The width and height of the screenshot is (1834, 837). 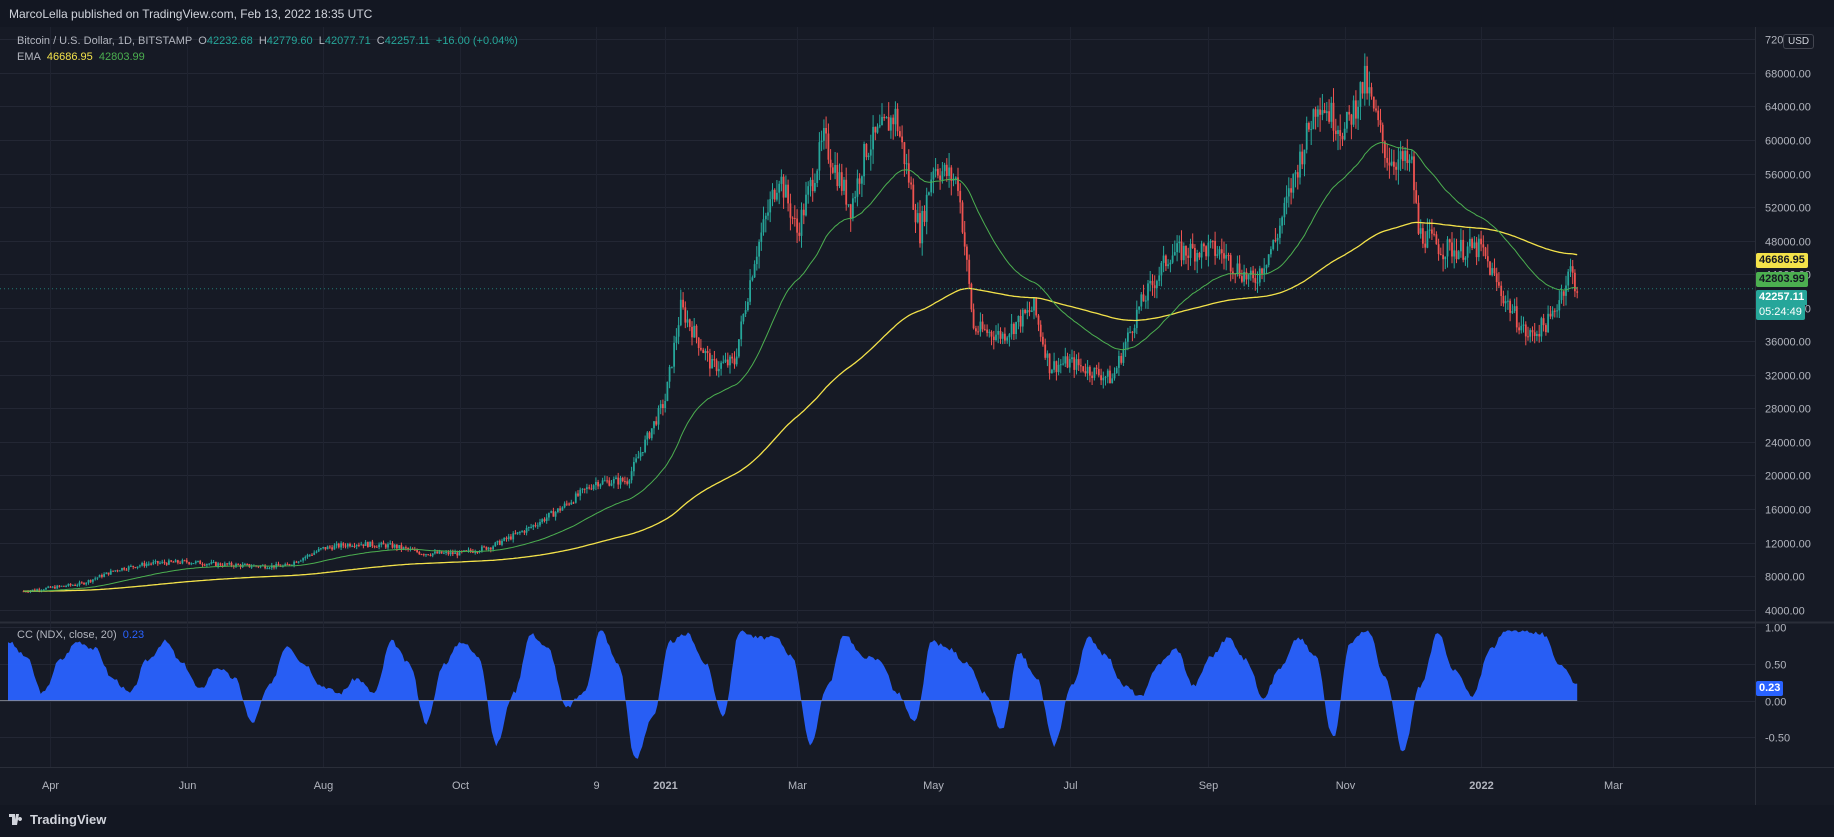 What do you see at coordinates (380, 41) in the screenshot?
I see `close-label: C` at bounding box center [380, 41].